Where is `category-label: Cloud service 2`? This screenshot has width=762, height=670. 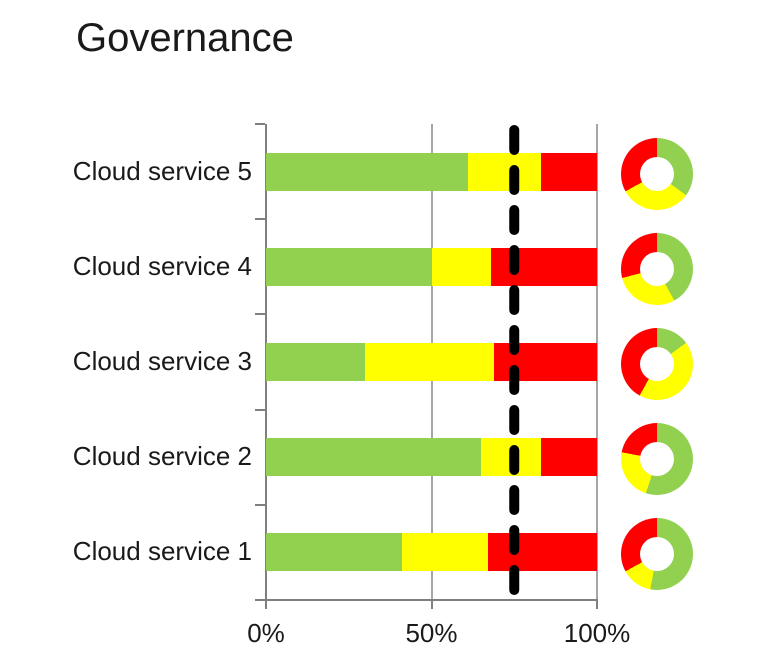 category-label: Cloud service 2 is located at coordinates (162, 456).